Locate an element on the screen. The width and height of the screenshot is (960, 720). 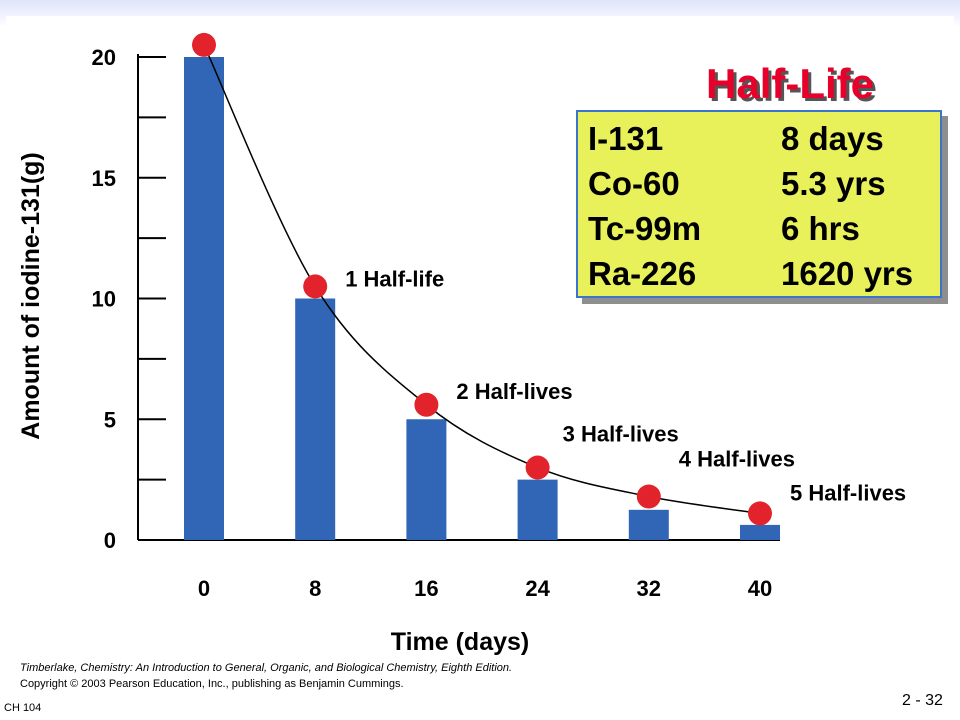
slide-title: Half-Life is located at coordinates (790, 83).